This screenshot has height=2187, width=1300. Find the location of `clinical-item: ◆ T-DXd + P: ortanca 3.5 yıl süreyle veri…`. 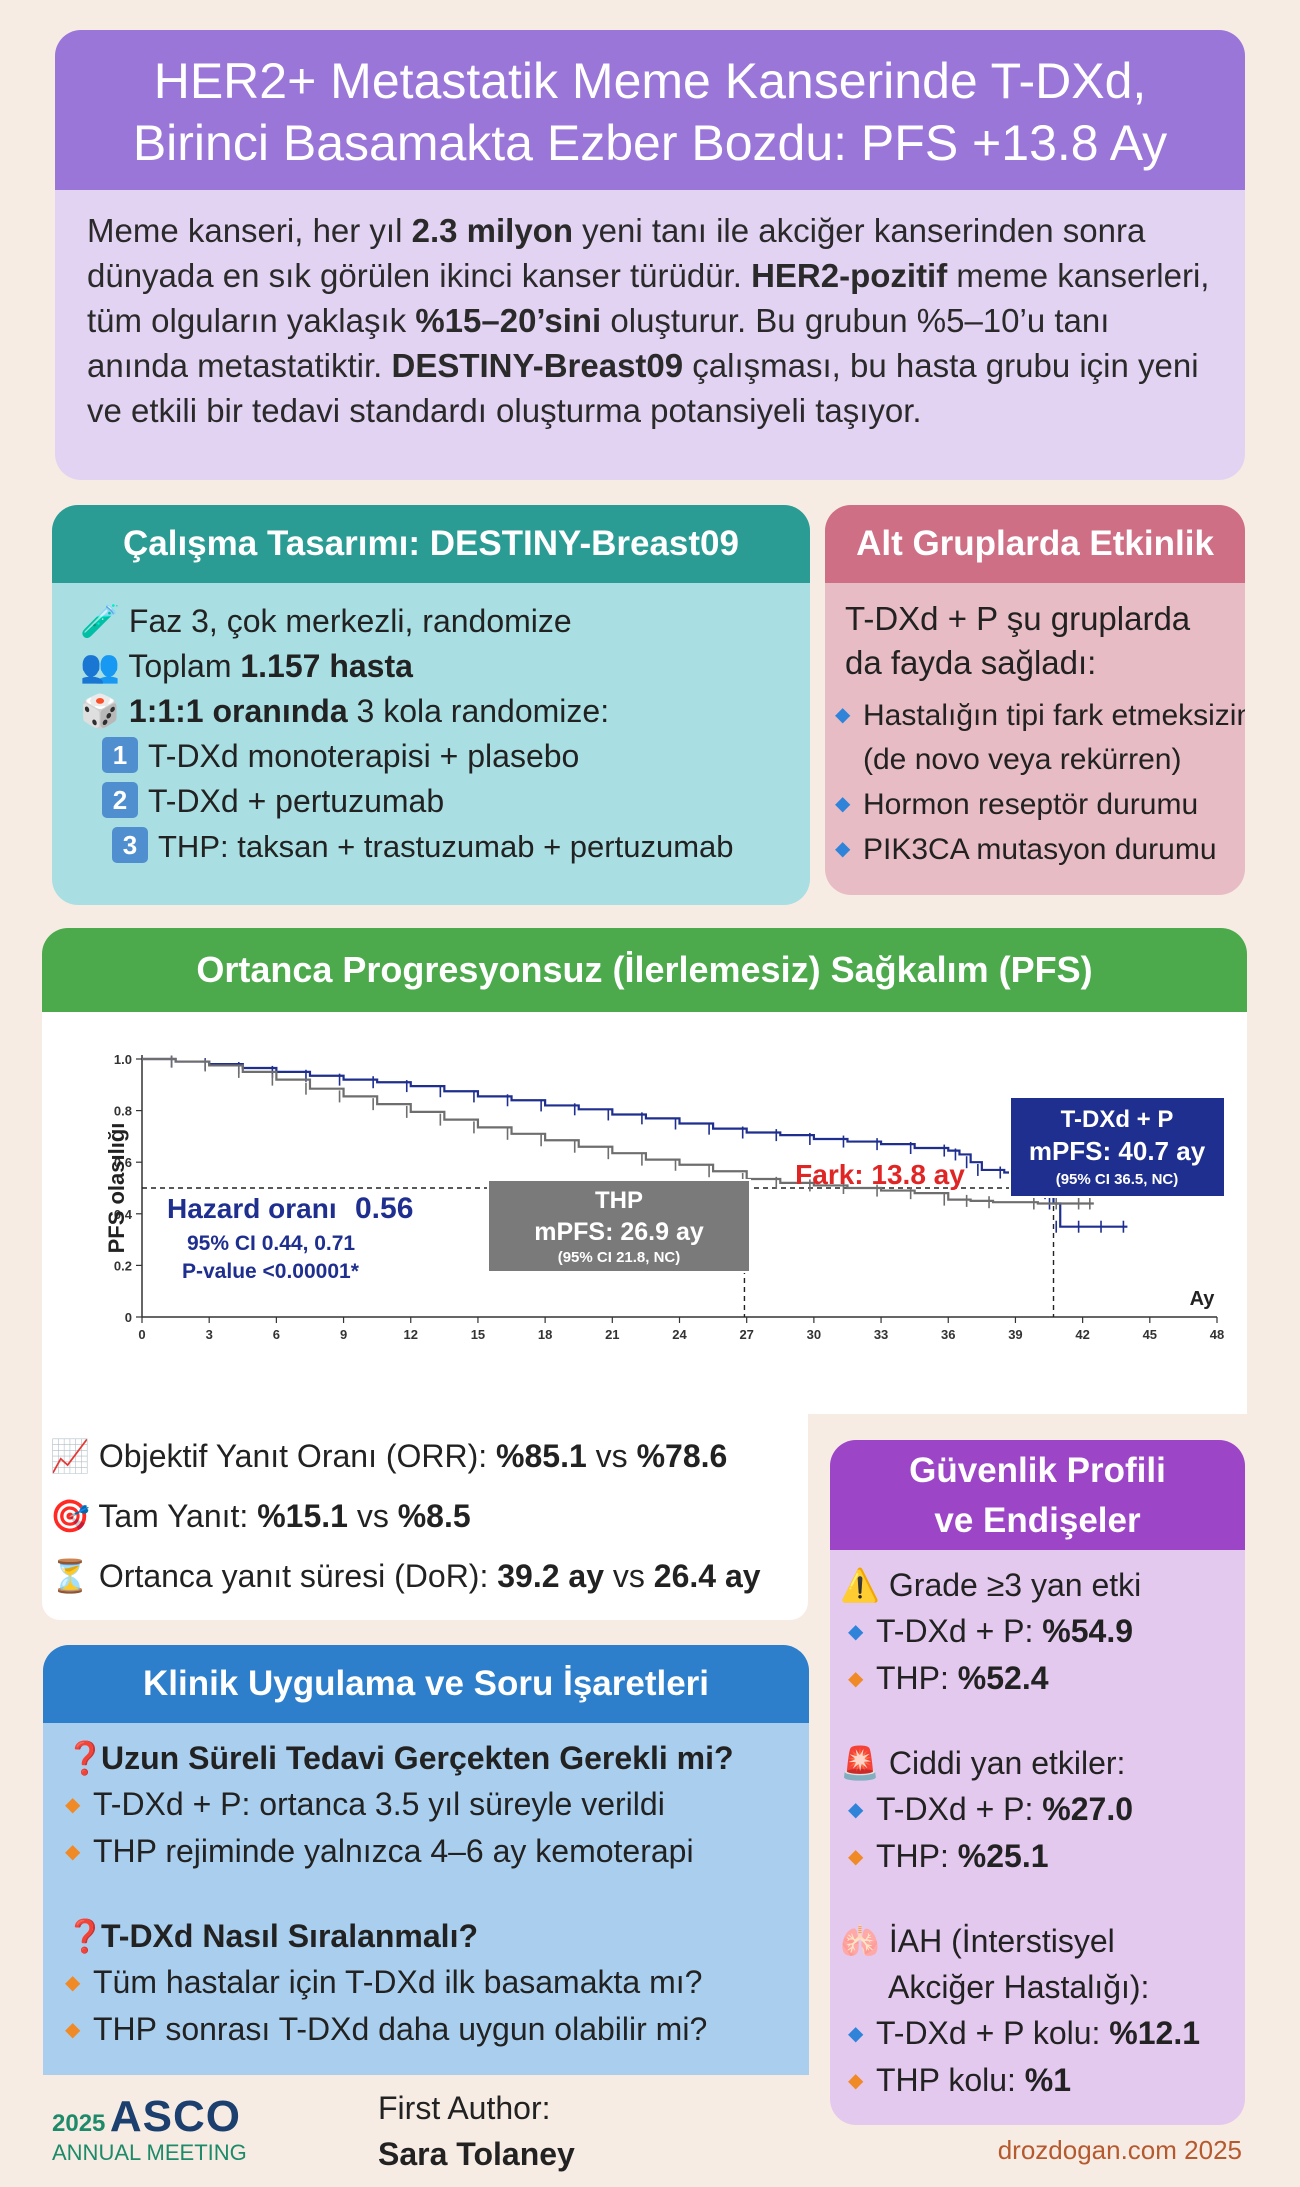

clinical-item: ◆ T-DXd + P: ortanca 3.5 yıl süreyle veri… is located at coordinates (426, 1804).